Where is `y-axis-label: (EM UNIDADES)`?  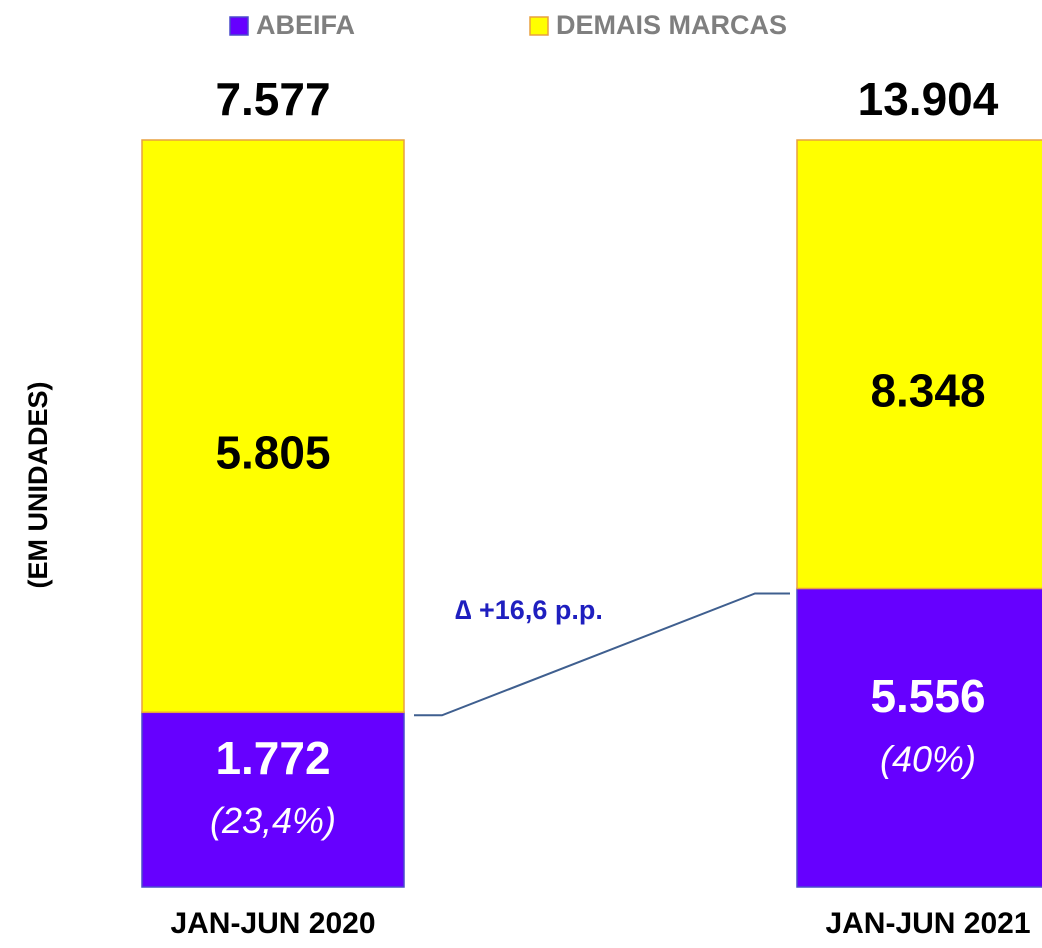 y-axis-label: (EM UNIDADES) is located at coordinates (38, 485).